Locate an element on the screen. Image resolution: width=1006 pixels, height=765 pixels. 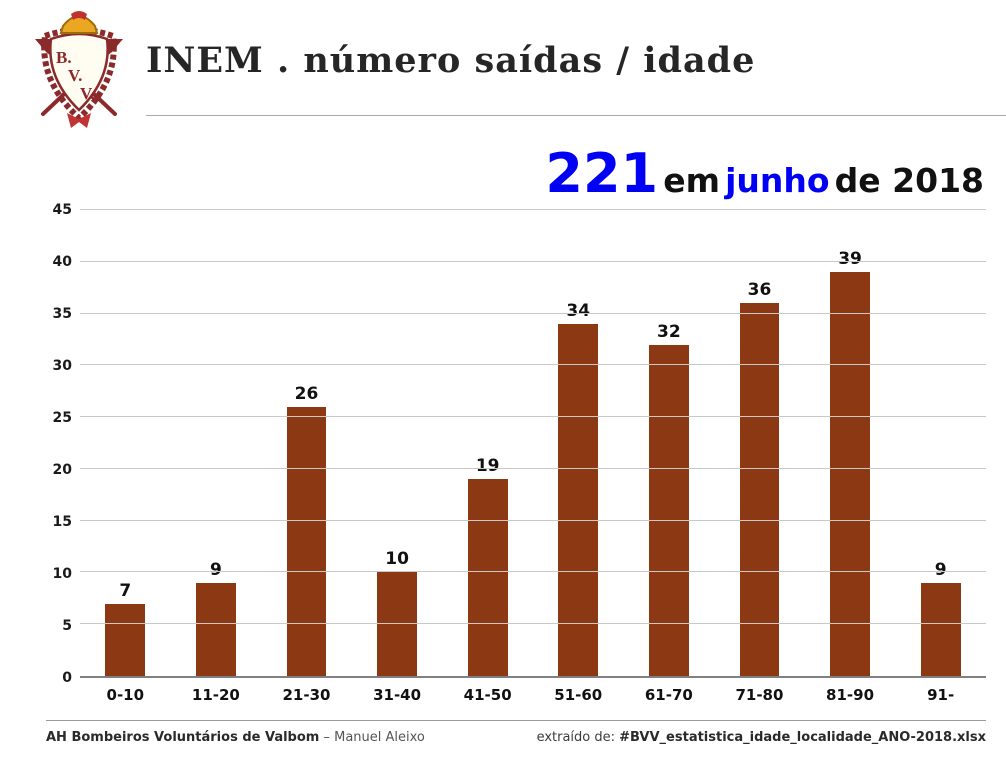
bar-column: 19 is located at coordinates (487, 443).